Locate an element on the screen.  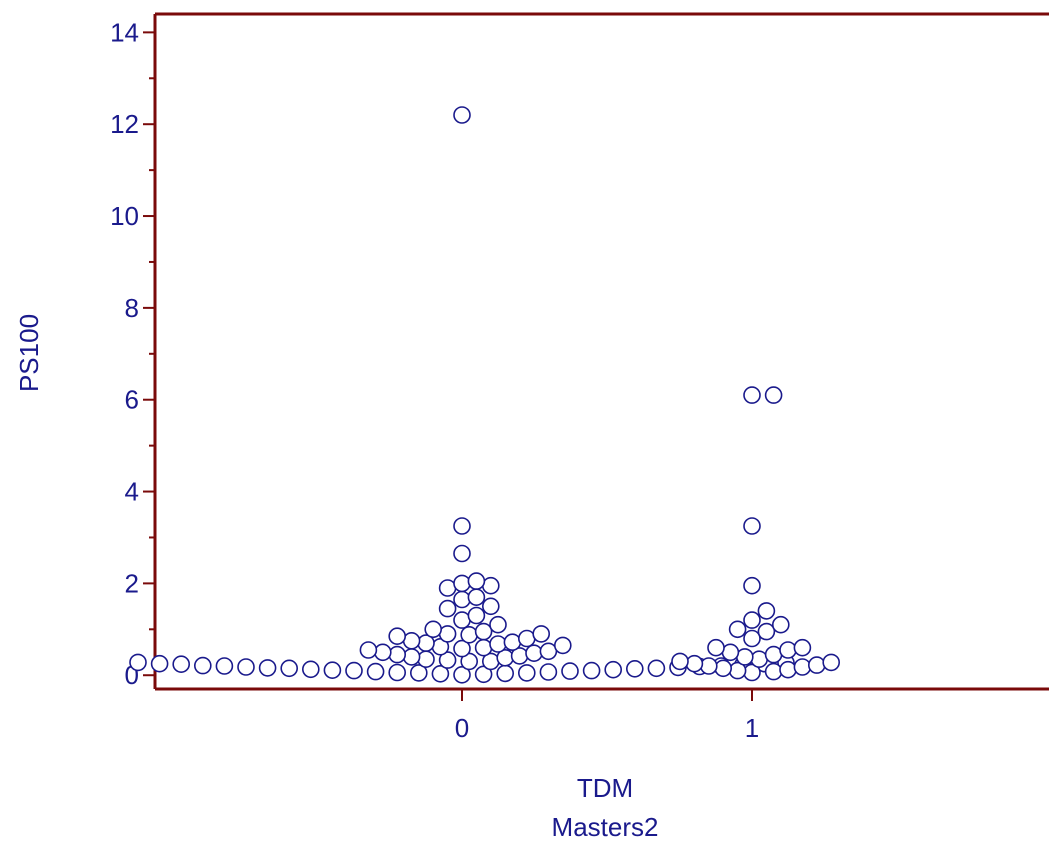
y-tick-label: 12 is located at coordinates (124, 124).